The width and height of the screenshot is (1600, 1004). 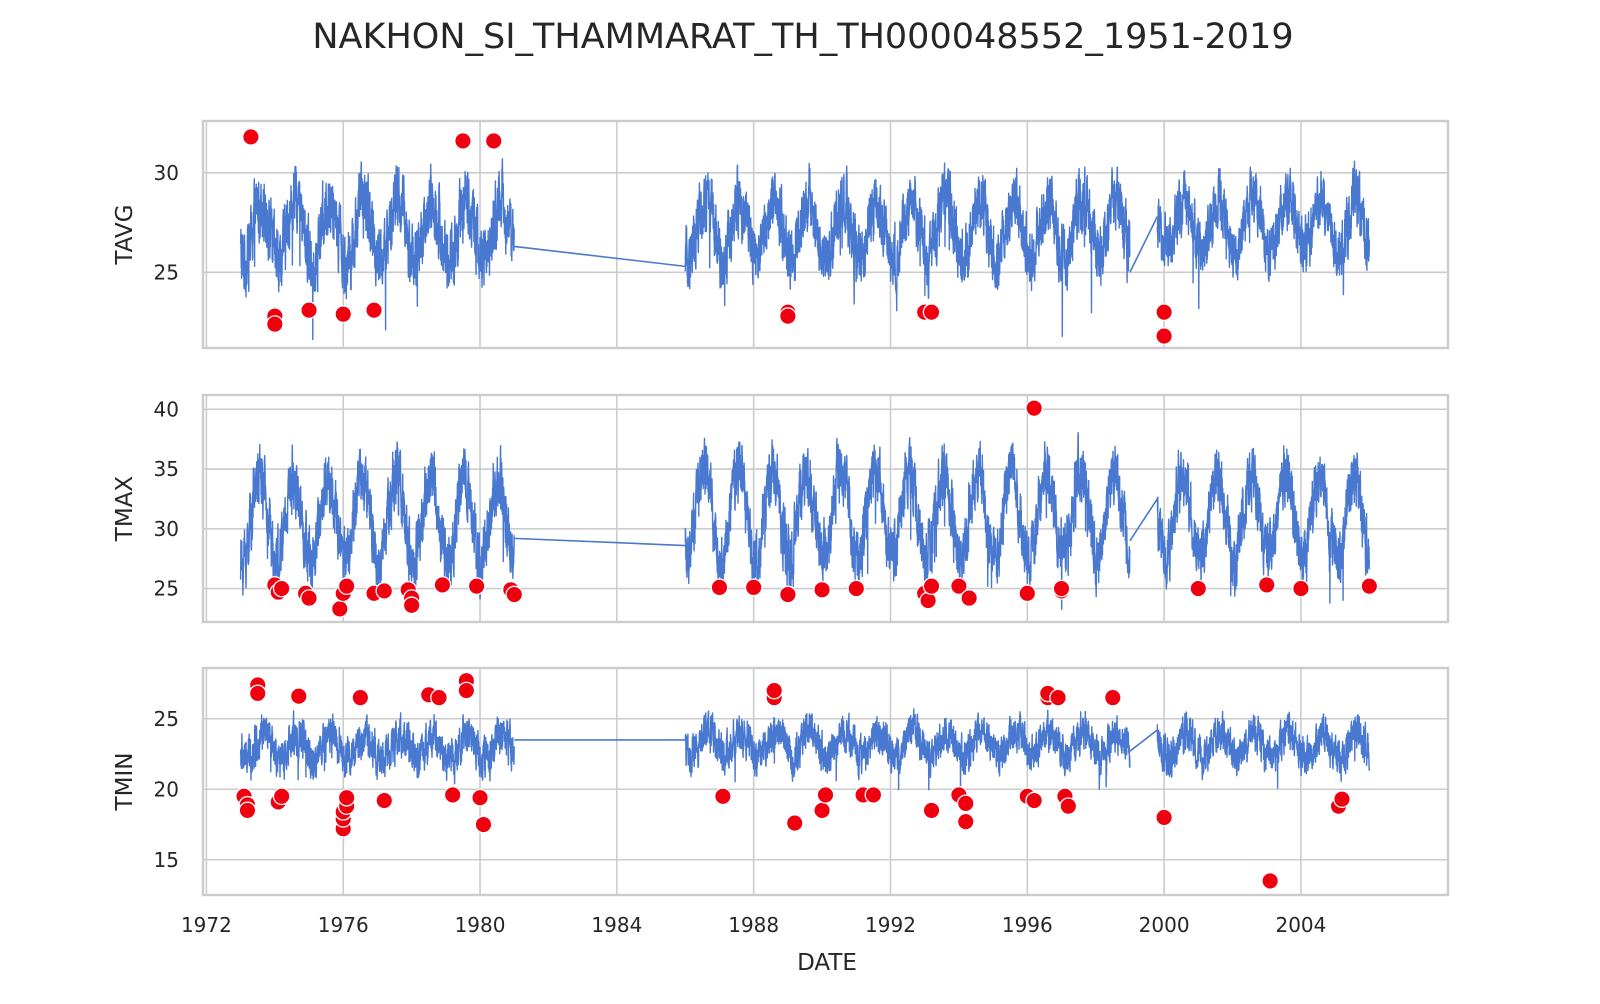 What do you see at coordinates (1164, 925) in the screenshot?
I see `x-tick-label: 2000` at bounding box center [1164, 925].